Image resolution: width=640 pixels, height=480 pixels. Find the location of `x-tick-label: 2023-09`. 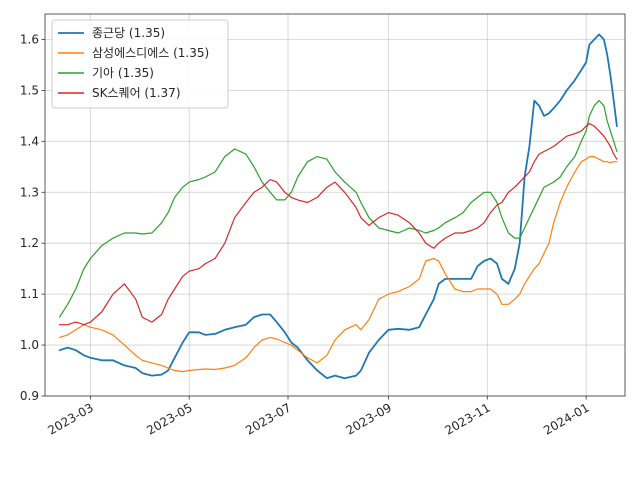

x-tick-label: 2023-09 is located at coordinates (369, 418).